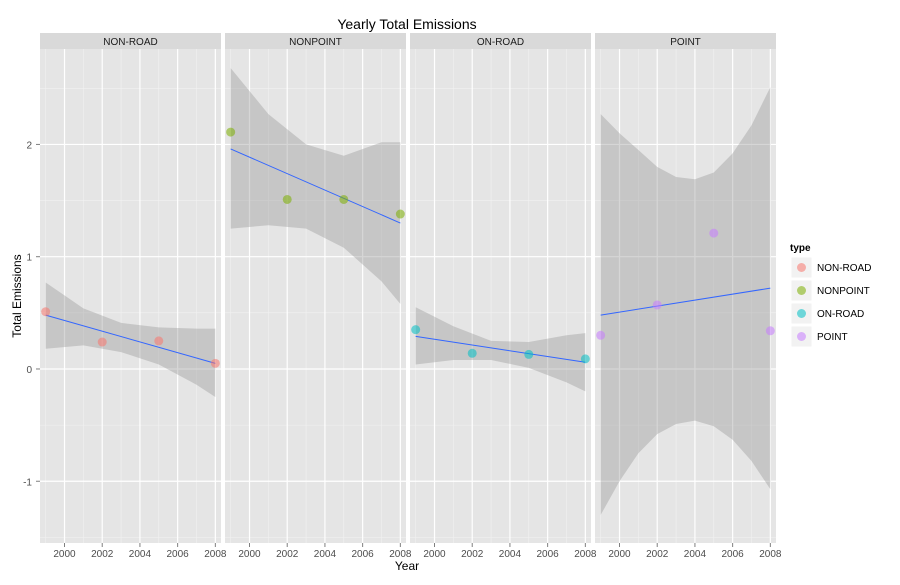 The image size is (900, 585). Describe the element at coordinates (406, 24) in the screenshot. I see `chart-title: Yearly Total Emissions` at that location.